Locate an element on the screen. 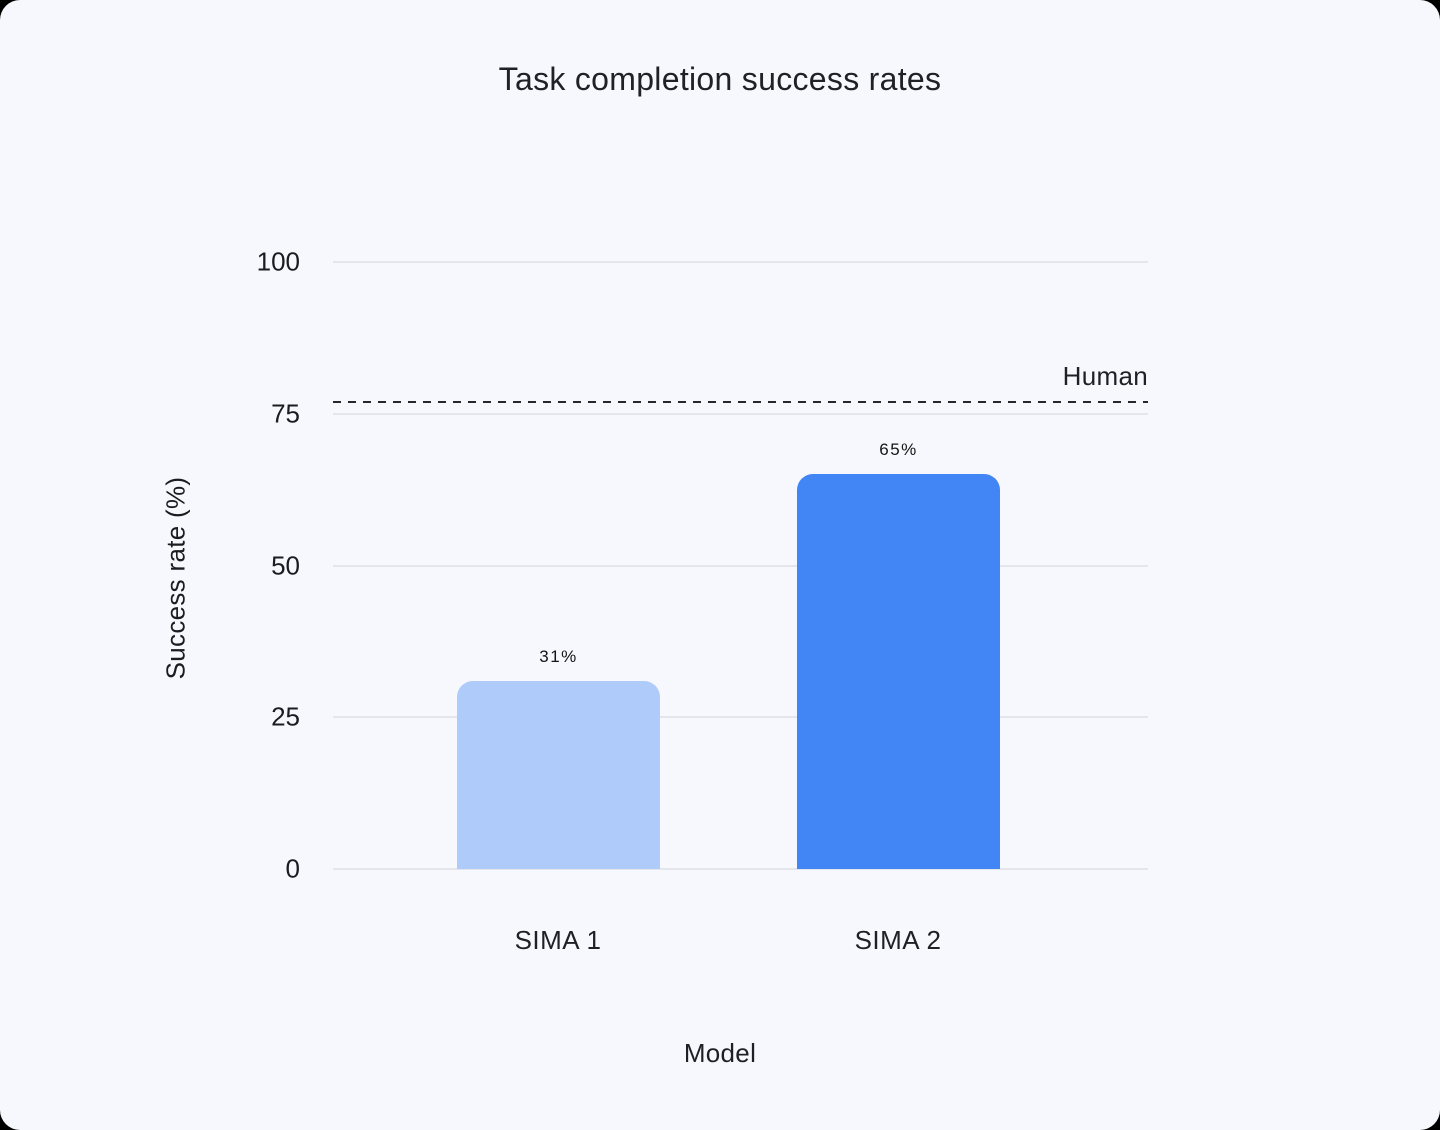 The height and width of the screenshot is (1130, 1440). bar-value-label-sima-2: 65% is located at coordinates (898, 450).